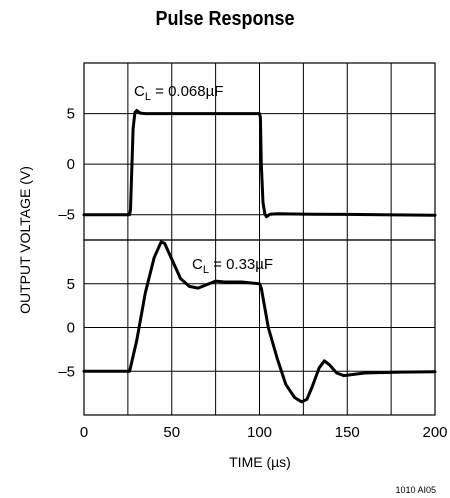 Image resolution: width=450 pixels, height=498 pixels. I want to click on x-tick-label: 200, so click(434, 432).